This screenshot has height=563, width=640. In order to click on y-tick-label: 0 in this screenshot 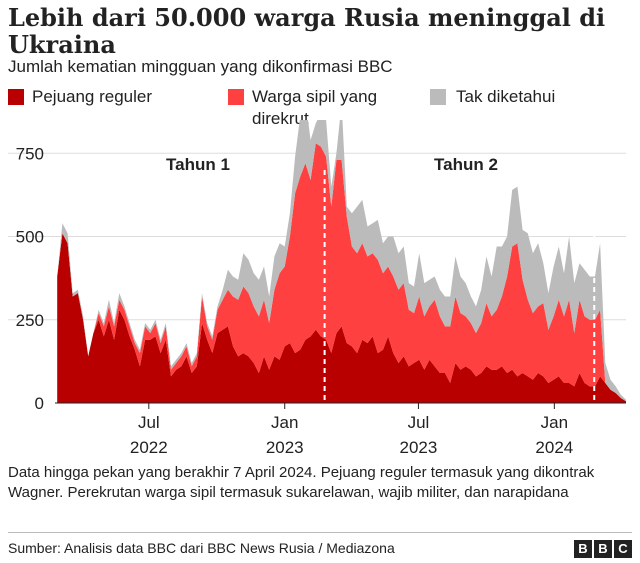, I will do `click(39, 403)`.